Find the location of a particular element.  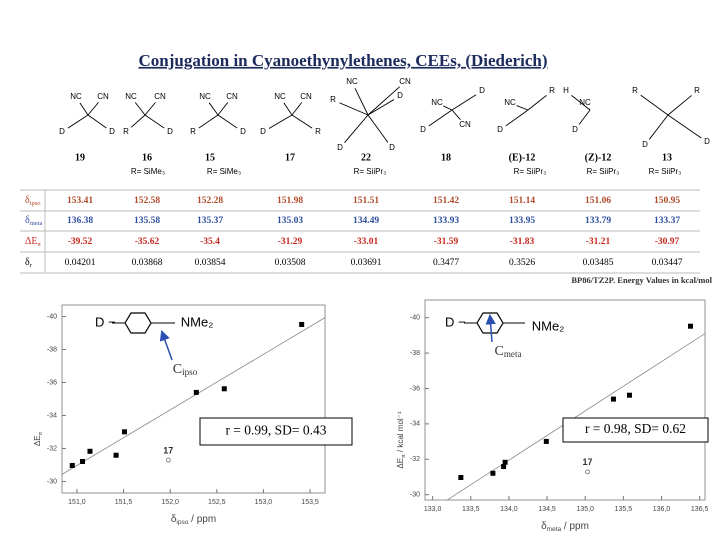

inset-carbon: Cmeta is located at coordinates (507, 351).